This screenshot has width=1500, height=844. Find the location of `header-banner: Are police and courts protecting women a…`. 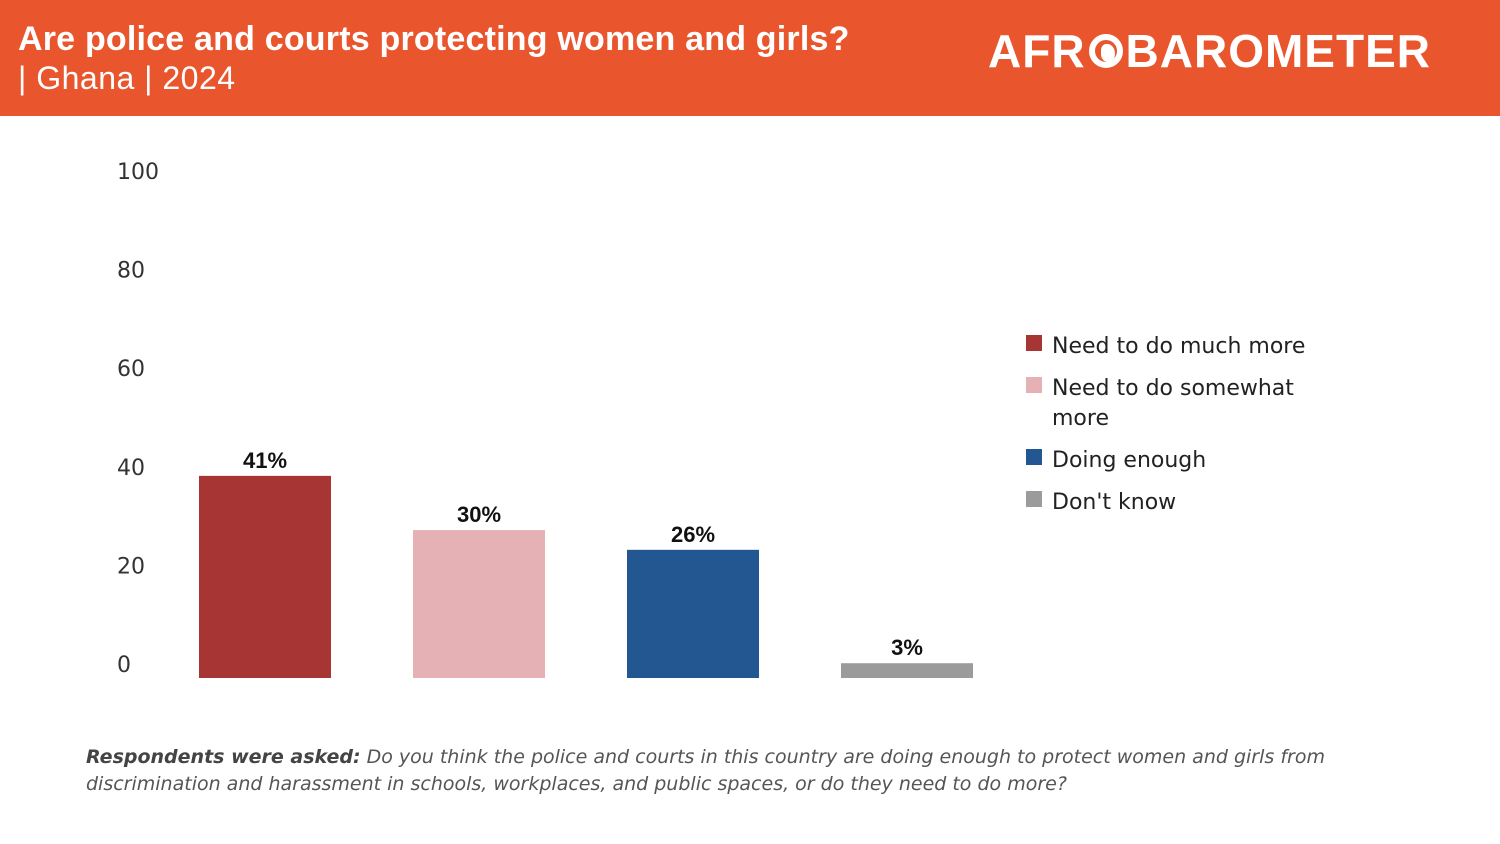

header-banner: Are police and courts protecting women a… is located at coordinates (750, 58).